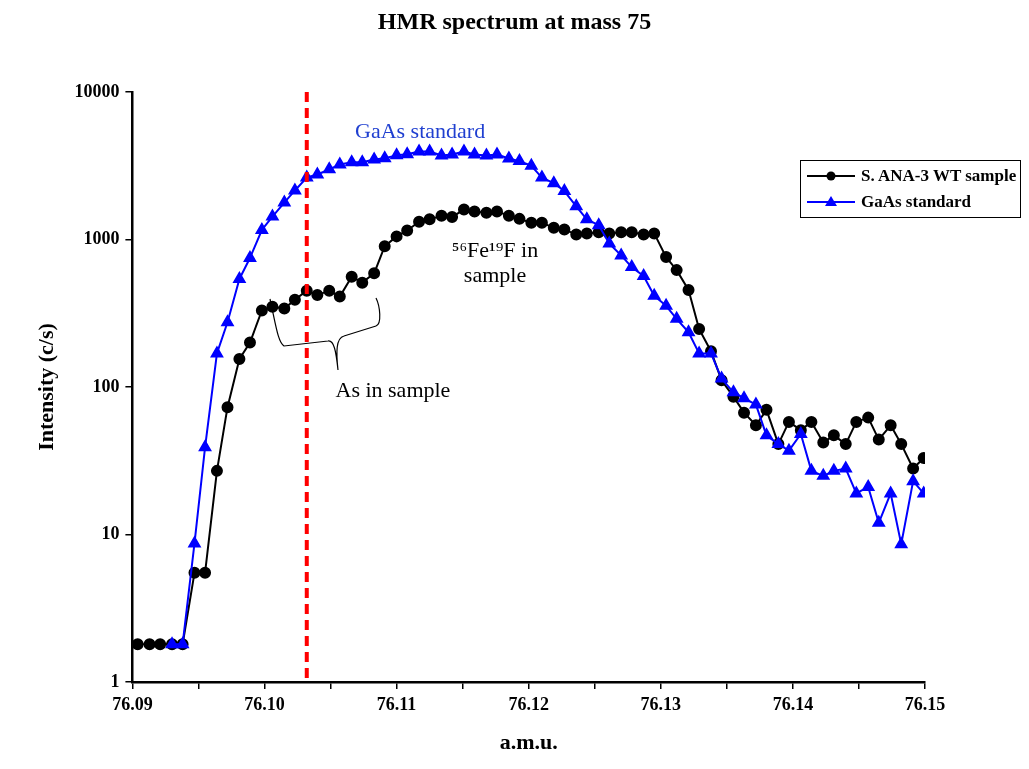  Describe the element at coordinates (132, 704) in the screenshot. I see `x-tick-label: 76.09` at that location.